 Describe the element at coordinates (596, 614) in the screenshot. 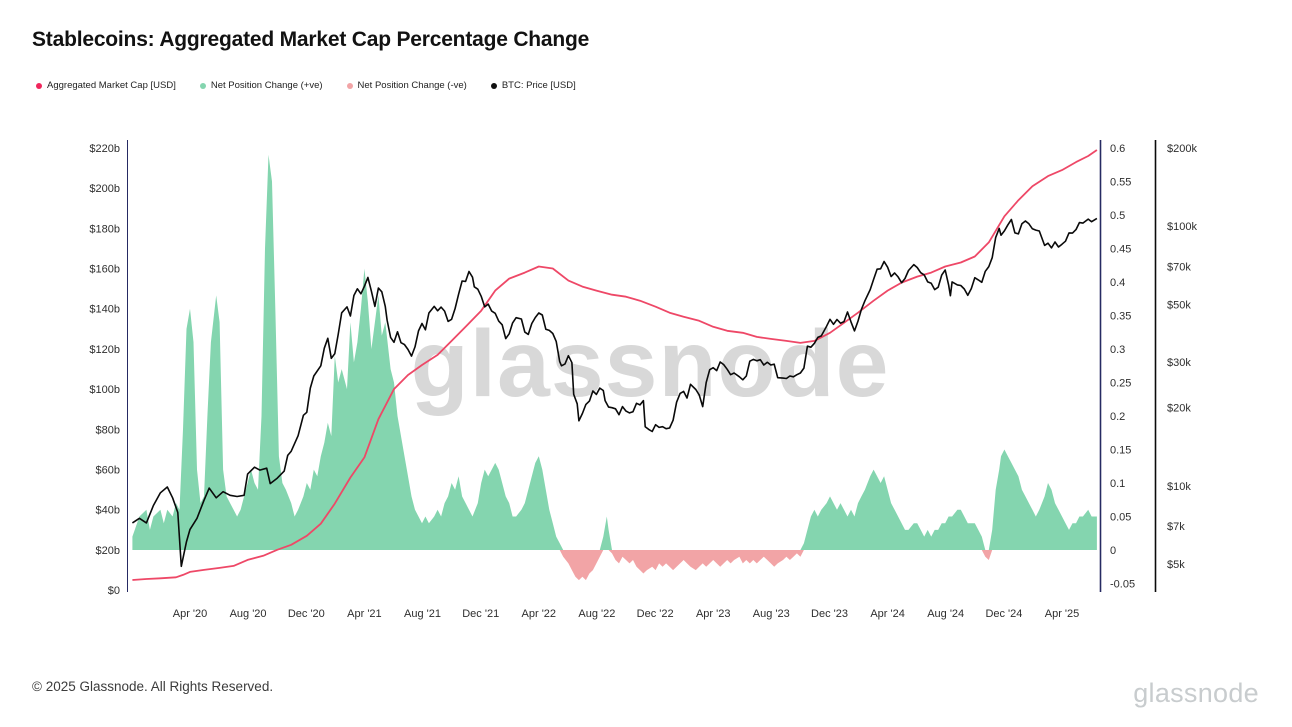

I see `x-axis-tick-label: Aug '22` at that location.